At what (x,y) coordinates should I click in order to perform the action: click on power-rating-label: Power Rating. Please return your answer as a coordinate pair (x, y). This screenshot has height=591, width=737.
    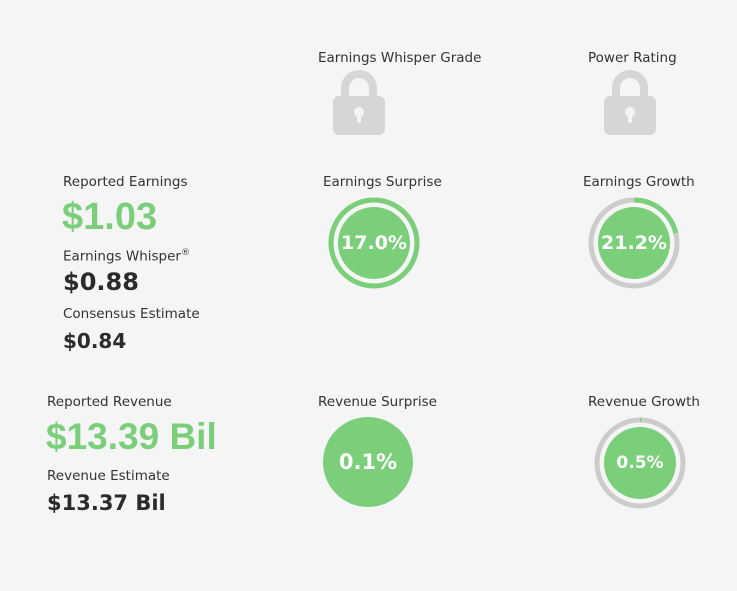
    Looking at the image, I should click on (632, 58).